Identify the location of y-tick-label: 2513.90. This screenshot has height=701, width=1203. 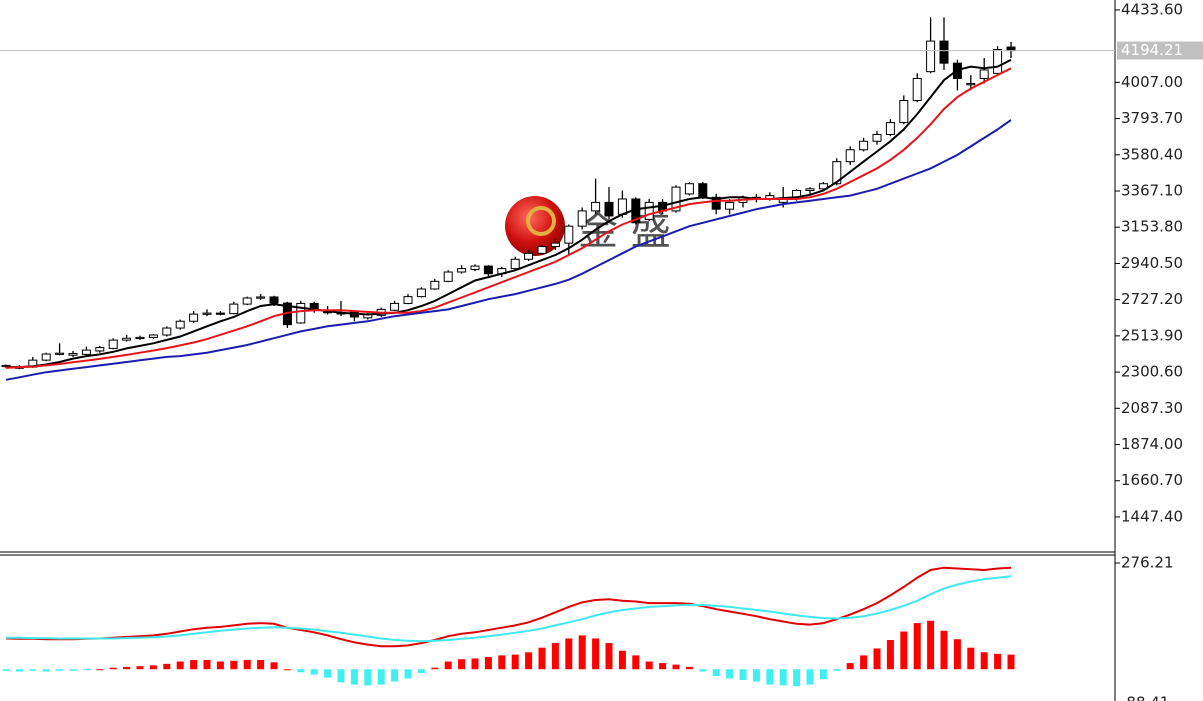
(1152, 335).